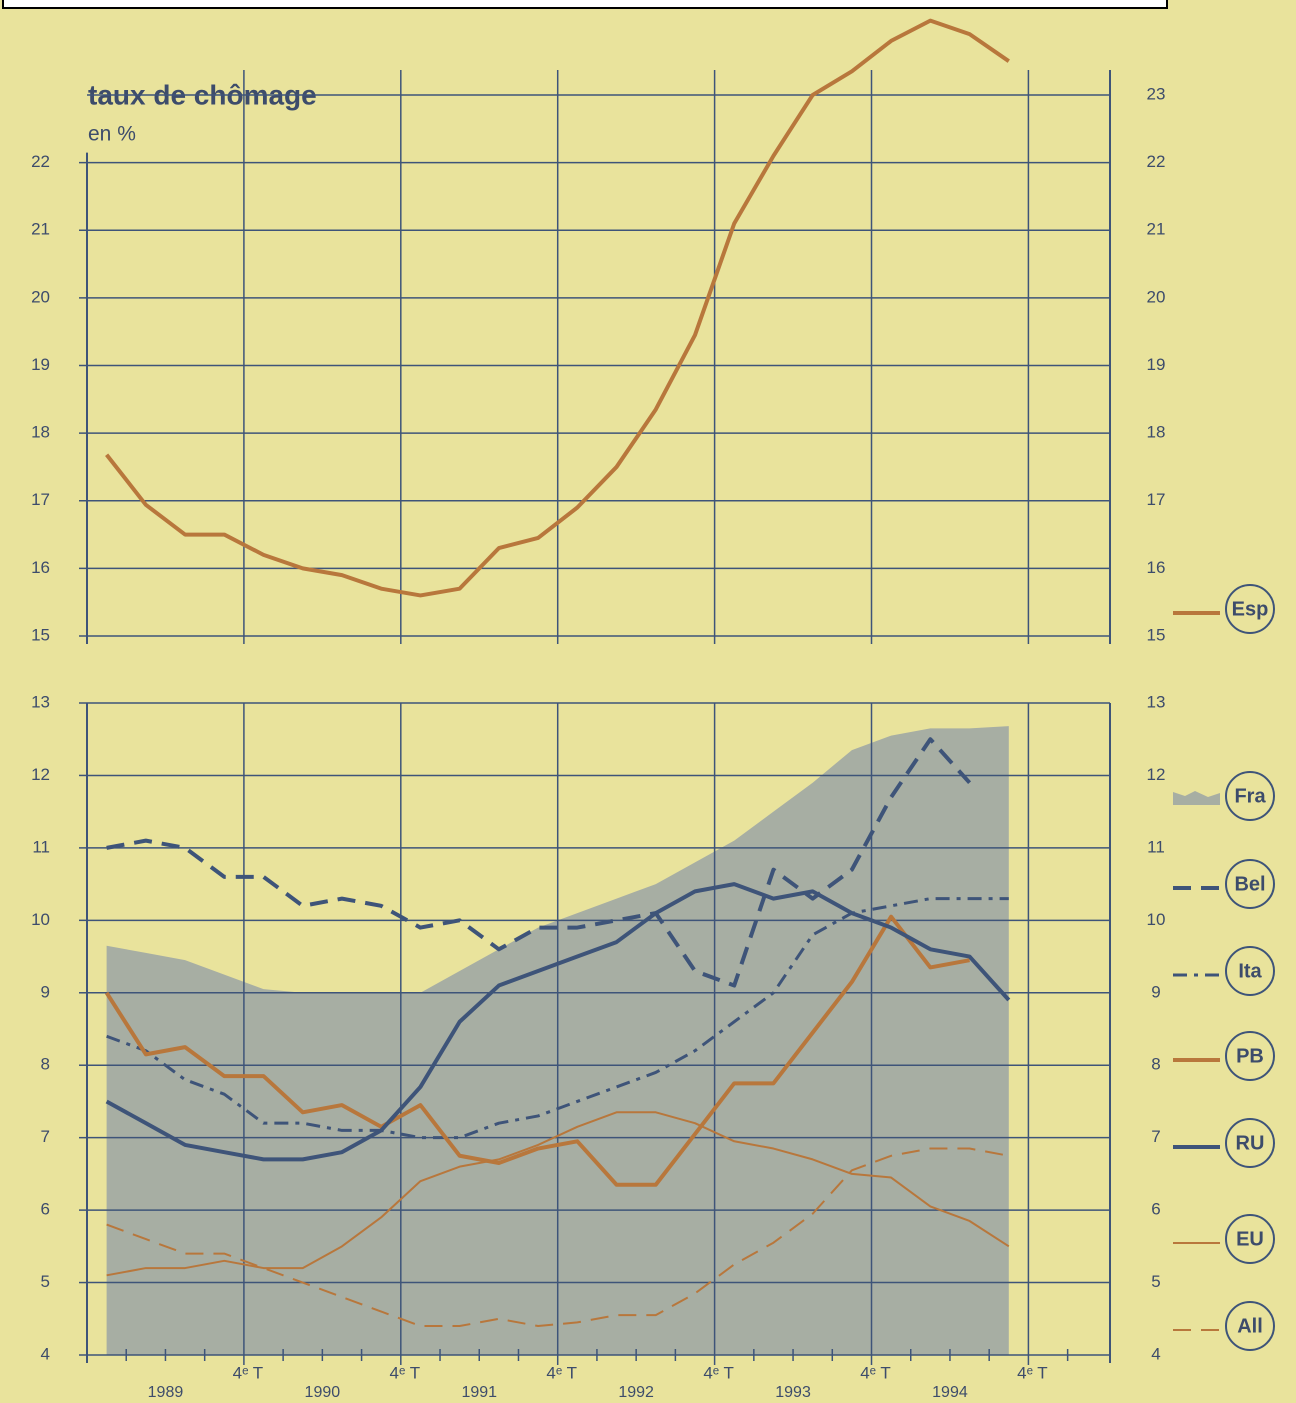 This screenshot has width=1296, height=1403. I want to click on y-tick-label: 7, so click(45, 1136).